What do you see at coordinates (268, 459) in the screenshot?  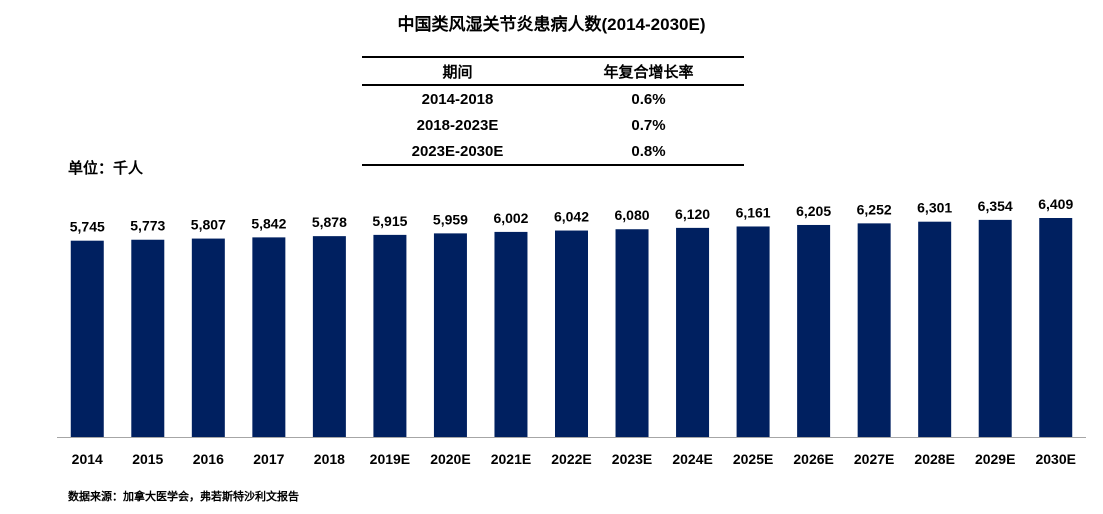 I see `x-tick-label: 2017` at bounding box center [268, 459].